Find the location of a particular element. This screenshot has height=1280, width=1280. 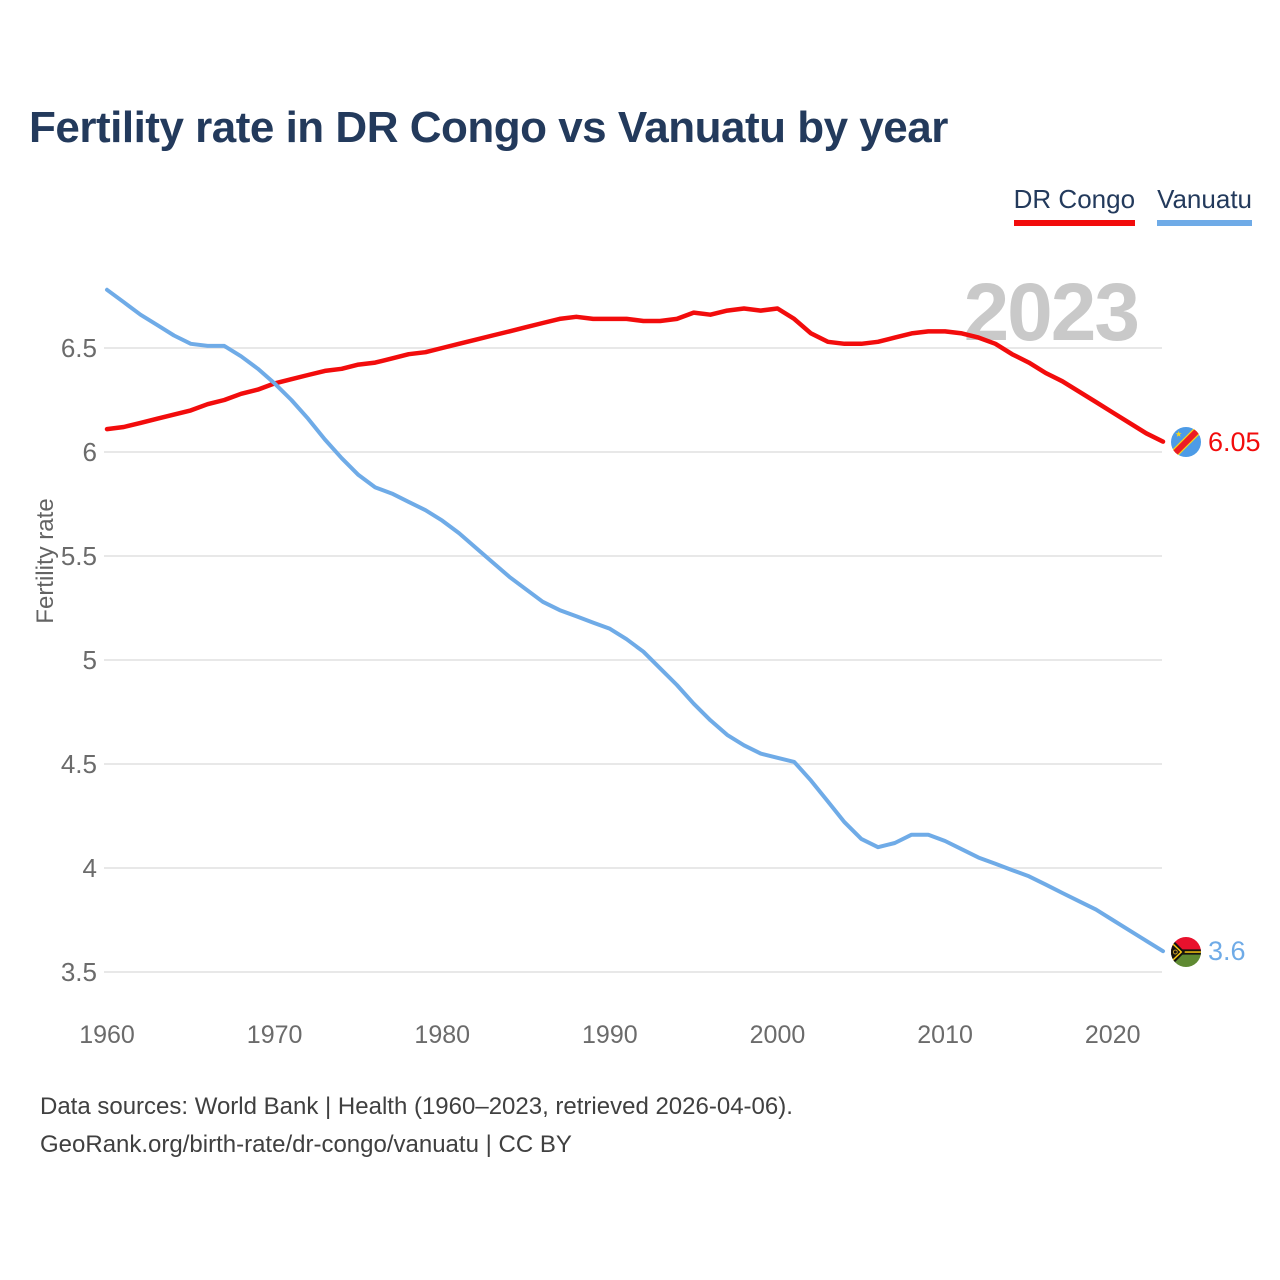

end-marker-vanuatu: 3.6 is located at coordinates (1208, 951).